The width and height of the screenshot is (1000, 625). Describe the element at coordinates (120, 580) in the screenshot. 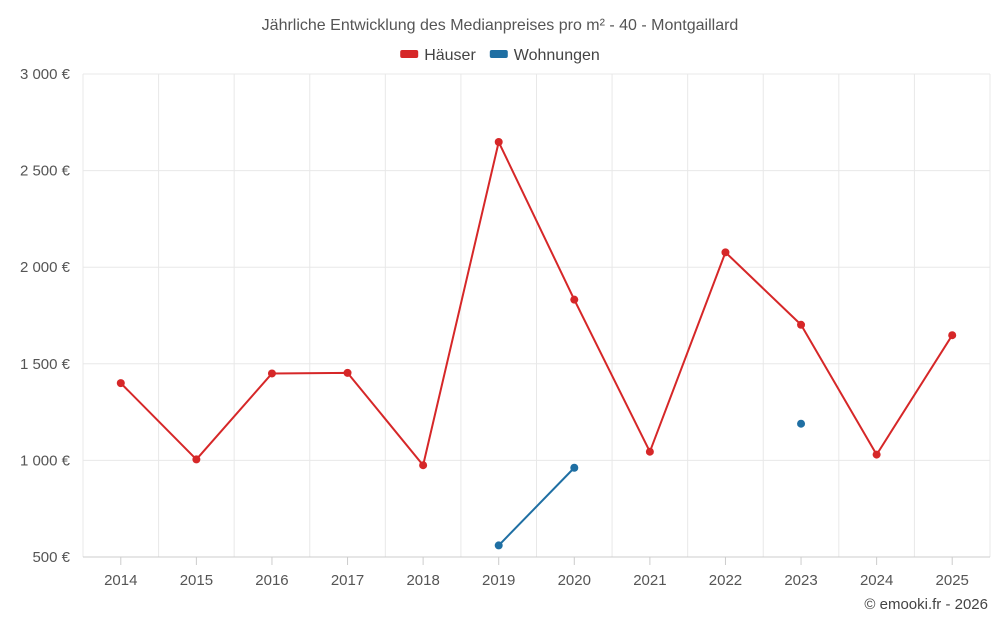

I see `x-tick-label: 2014` at that location.